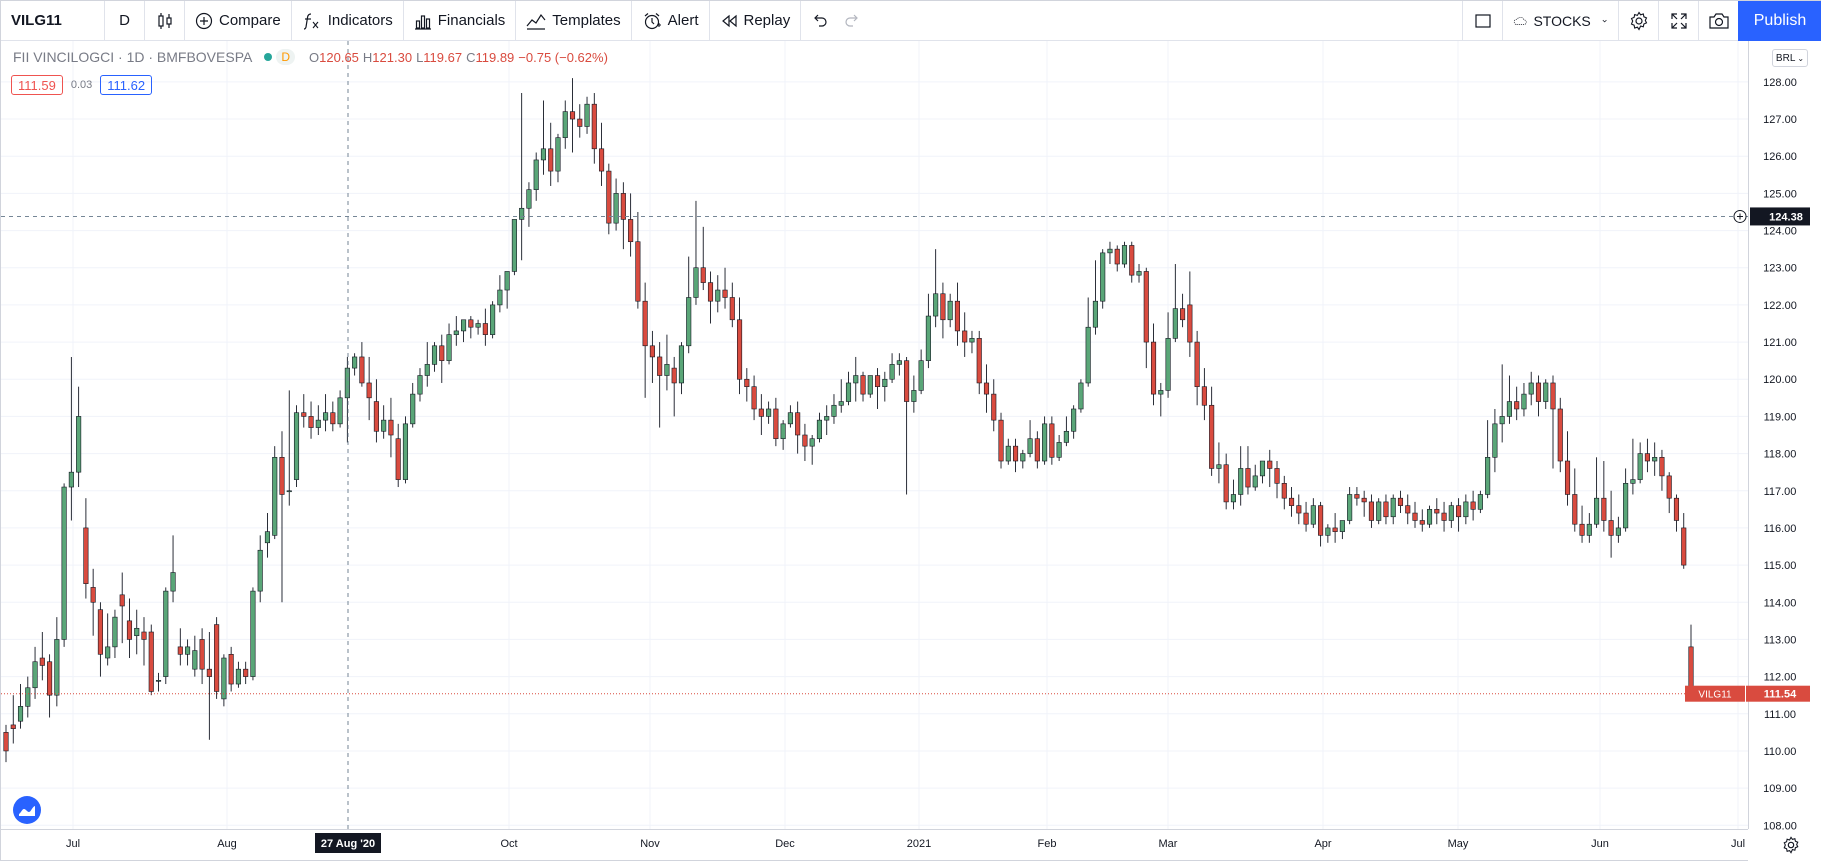 The image size is (1821, 861). What do you see at coordinates (460, 20) in the screenshot?
I see `financials-button: Financials` at bounding box center [460, 20].